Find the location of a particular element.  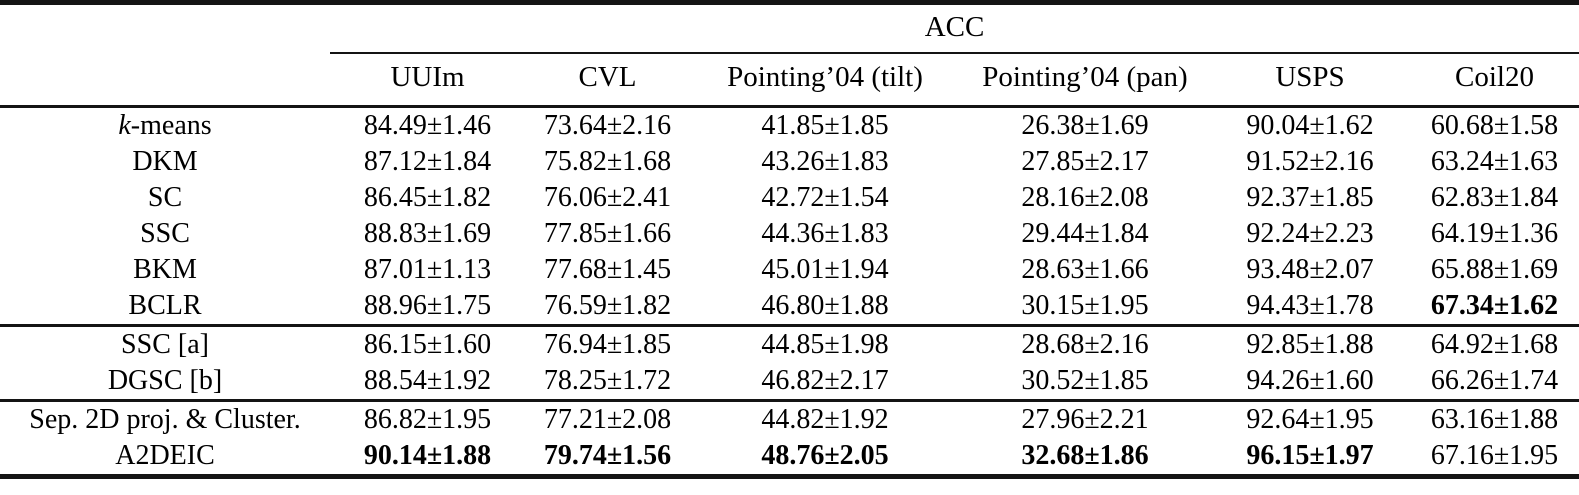

value-cell: 64.19±1.36 is located at coordinates (1494, 233).